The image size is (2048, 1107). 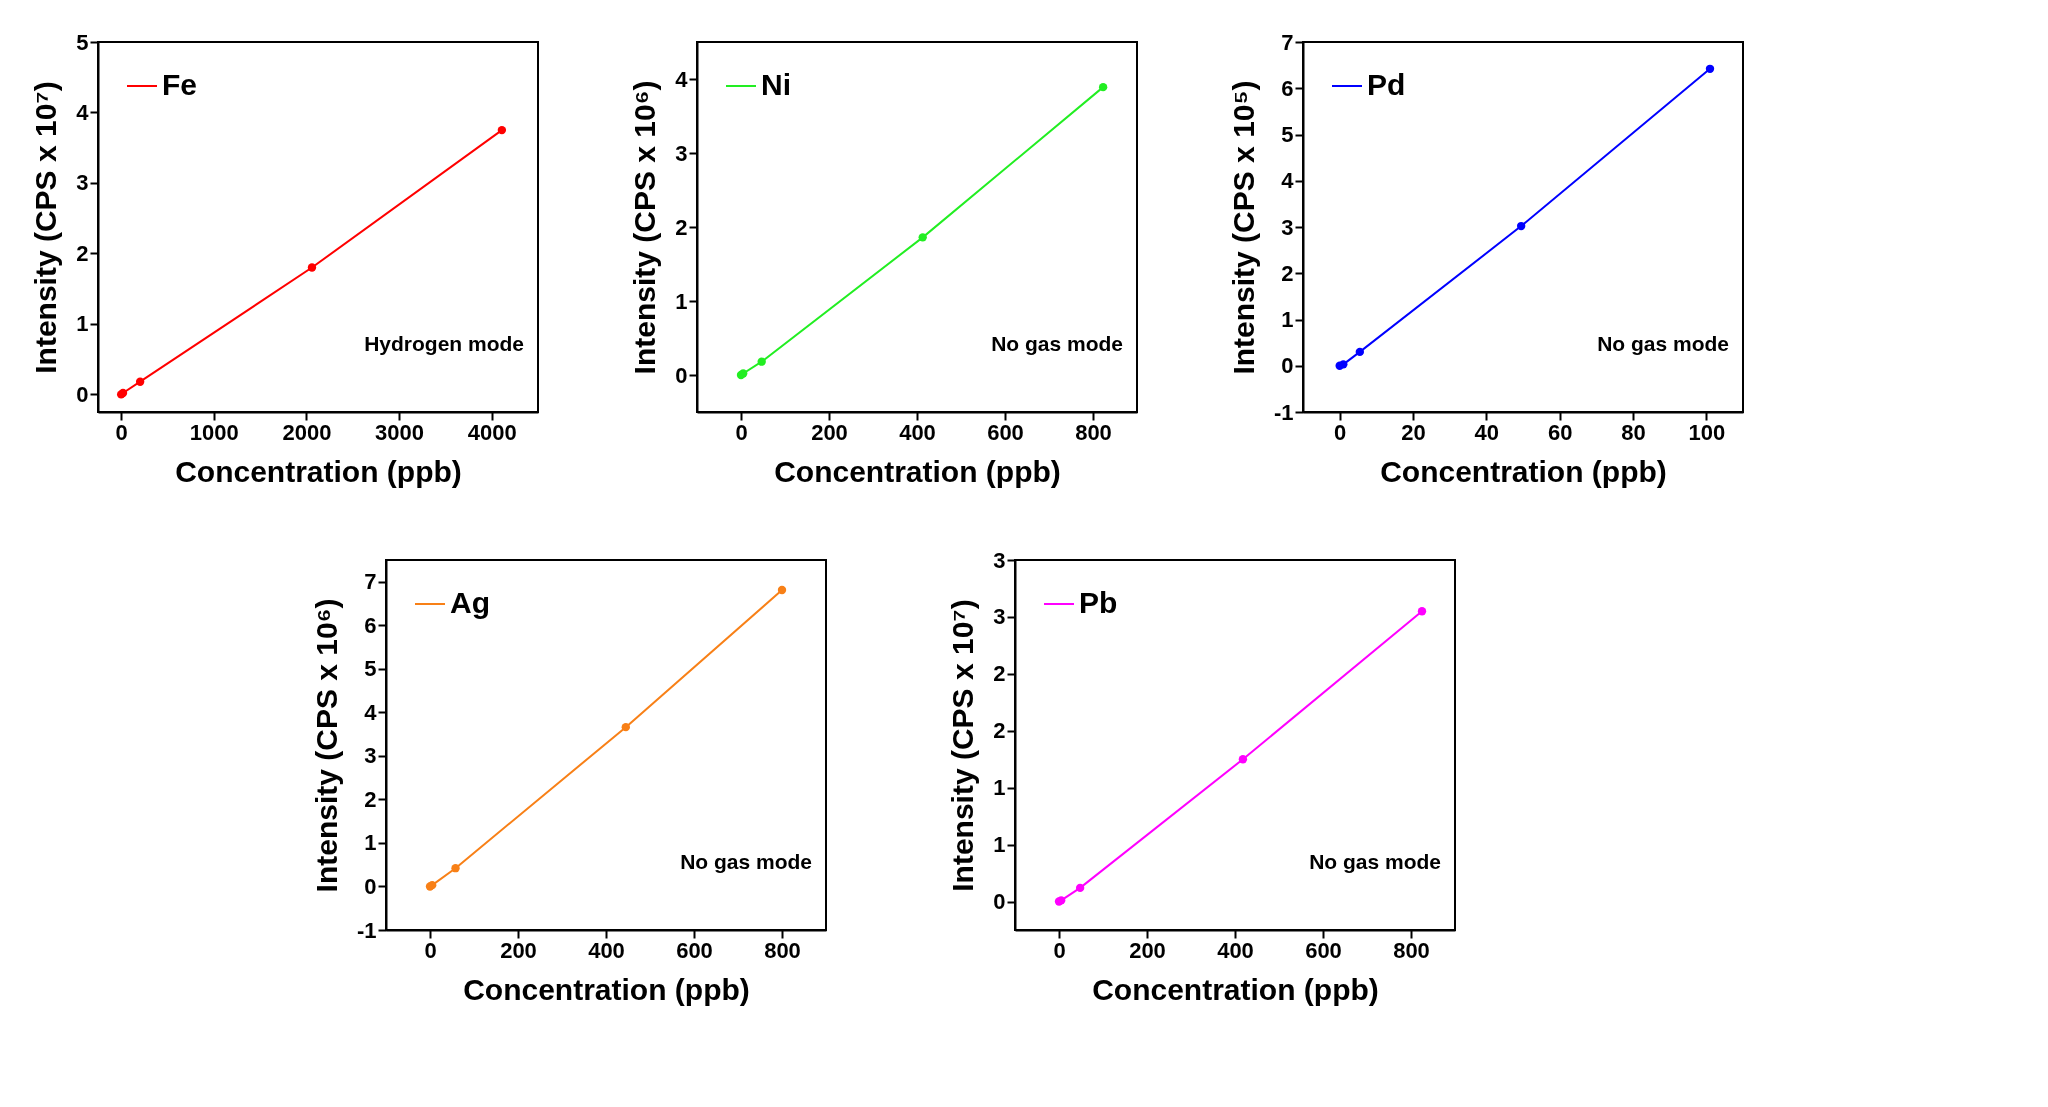 I want to click on x-tick-label: 40, so click(x=1487, y=432).